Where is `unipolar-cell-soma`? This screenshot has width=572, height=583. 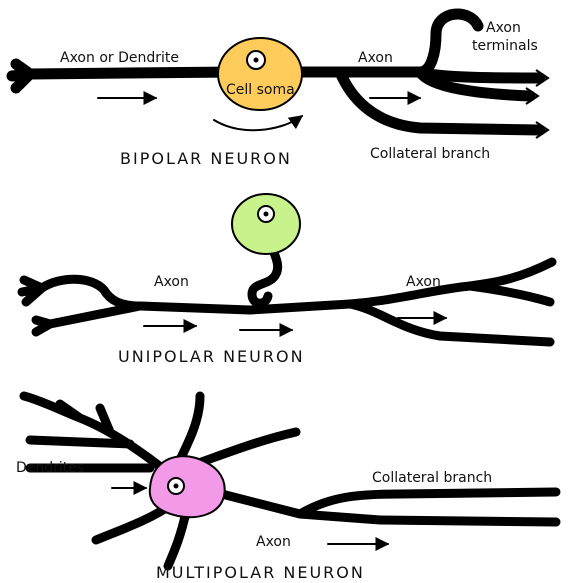
unipolar-cell-soma is located at coordinates (266, 224).